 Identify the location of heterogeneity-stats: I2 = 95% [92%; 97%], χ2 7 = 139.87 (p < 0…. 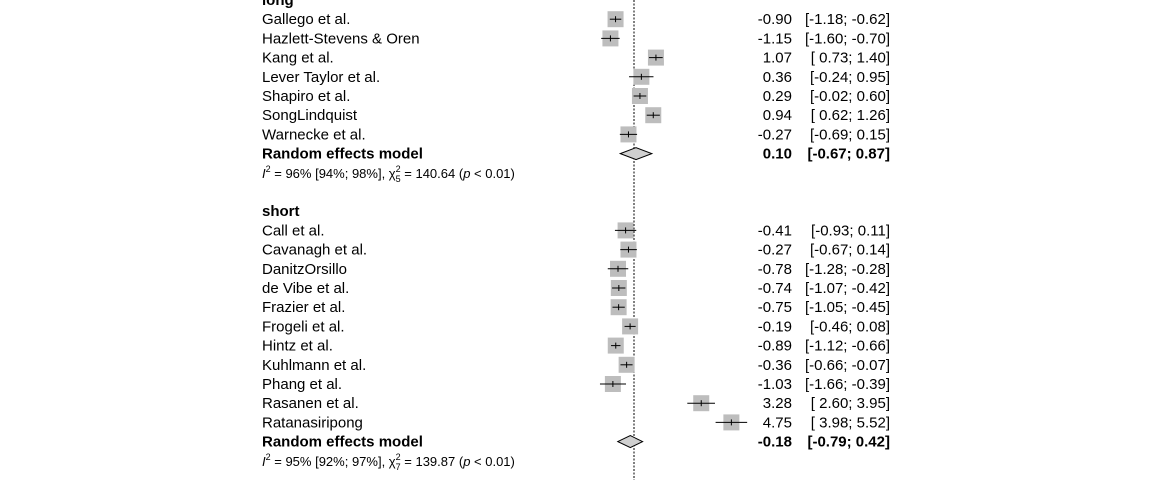
(388, 462).